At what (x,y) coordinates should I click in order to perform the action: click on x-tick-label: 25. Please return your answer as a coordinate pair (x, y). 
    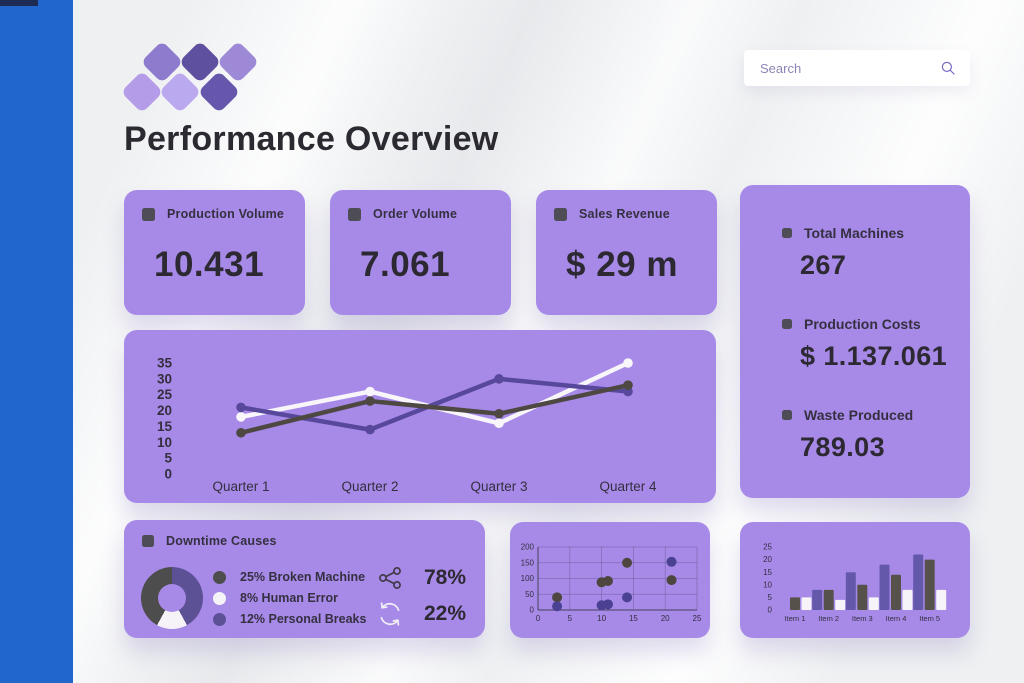
    Looking at the image, I should click on (697, 618).